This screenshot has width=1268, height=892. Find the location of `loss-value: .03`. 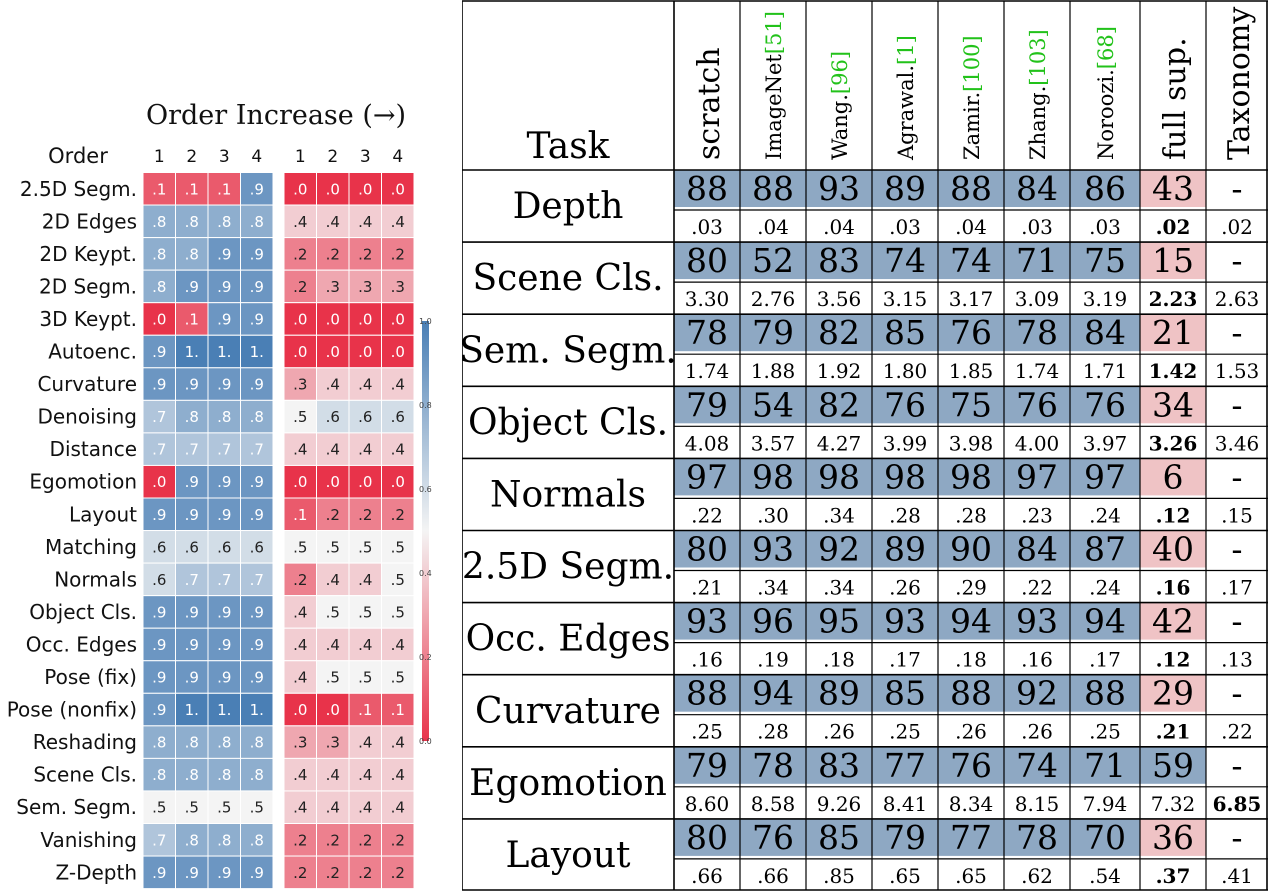

loss-value: .03 is located at coordinates (1037, 227).